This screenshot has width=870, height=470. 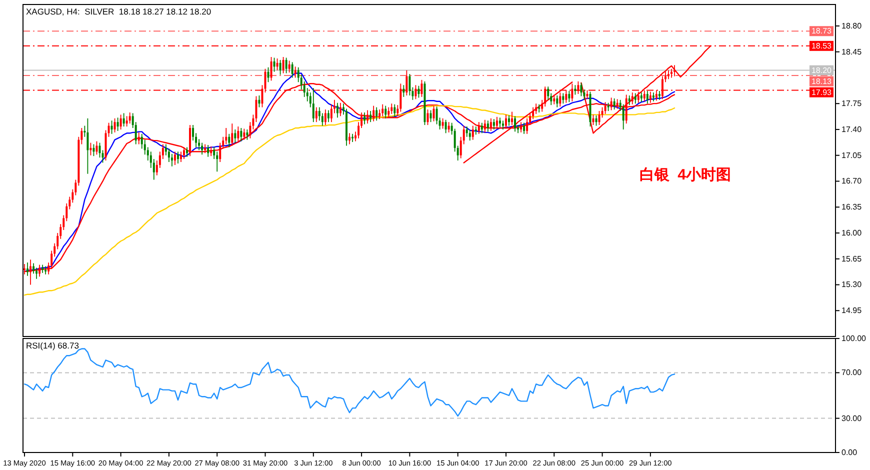 What do you see at coordinates (850, 452) in the screenshot?
I see `y-tick-label: 0.00` at bounding box center [850, 452].